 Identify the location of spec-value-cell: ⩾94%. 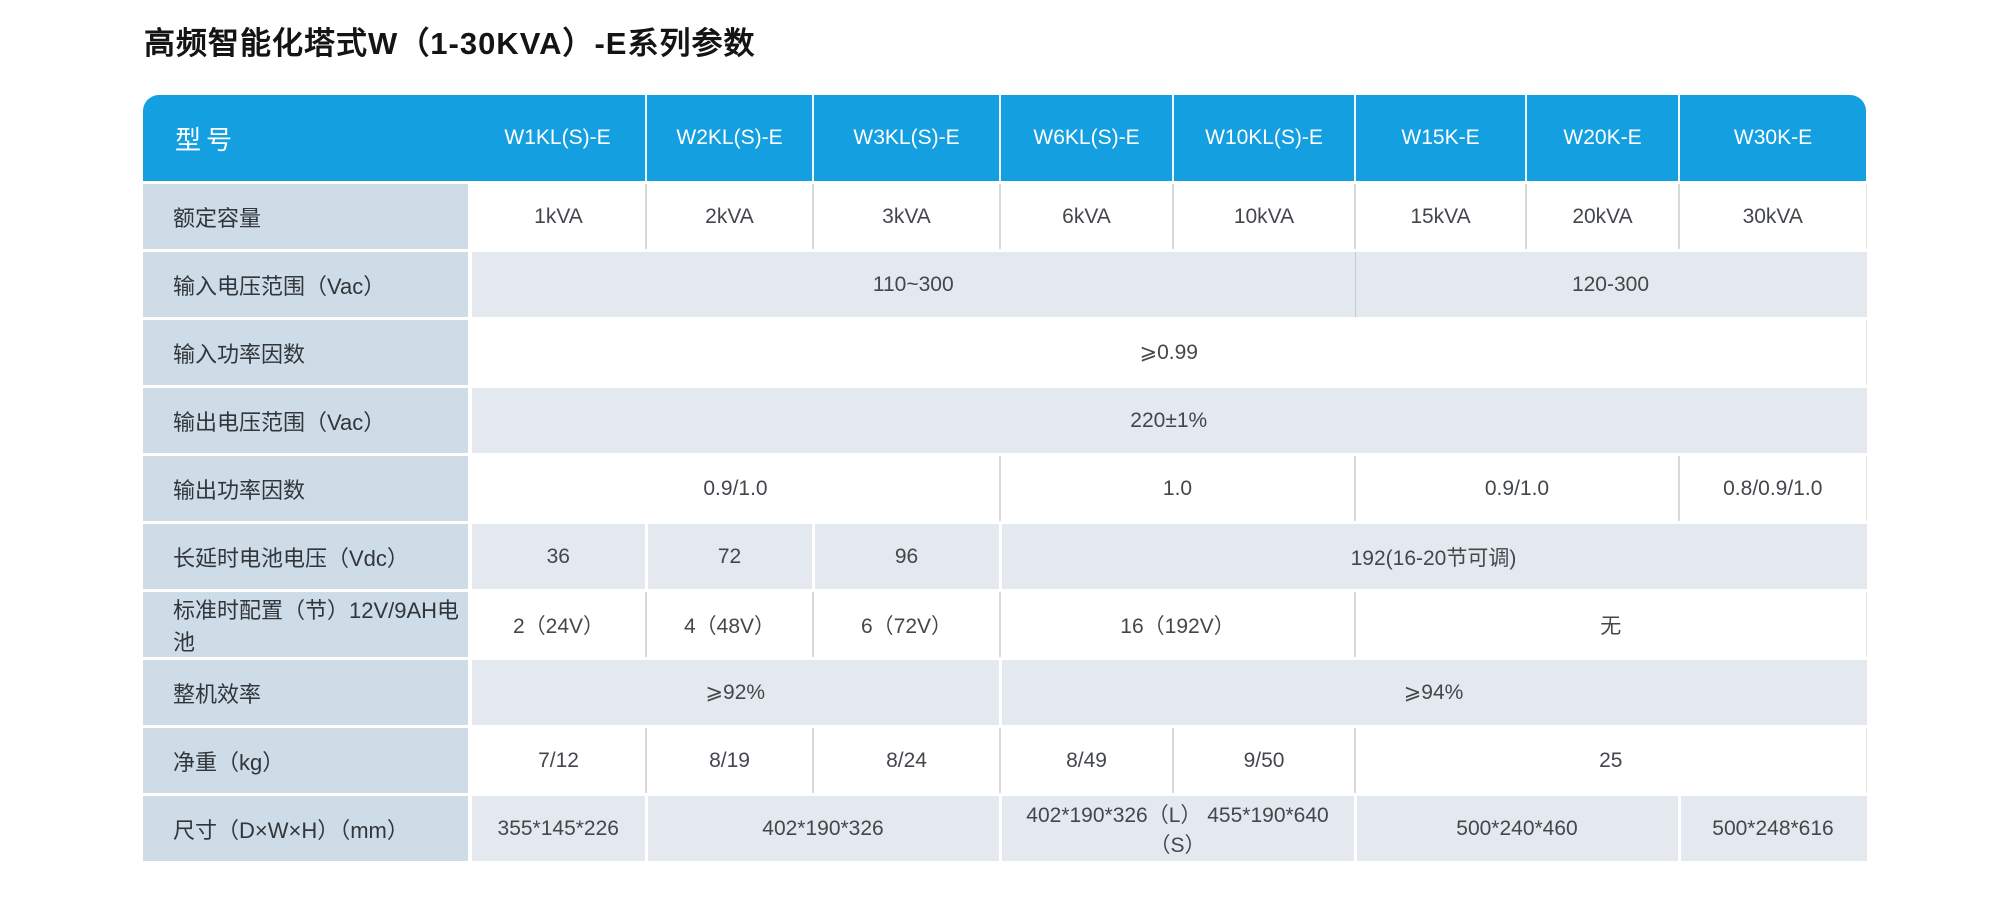
(1432, 692).